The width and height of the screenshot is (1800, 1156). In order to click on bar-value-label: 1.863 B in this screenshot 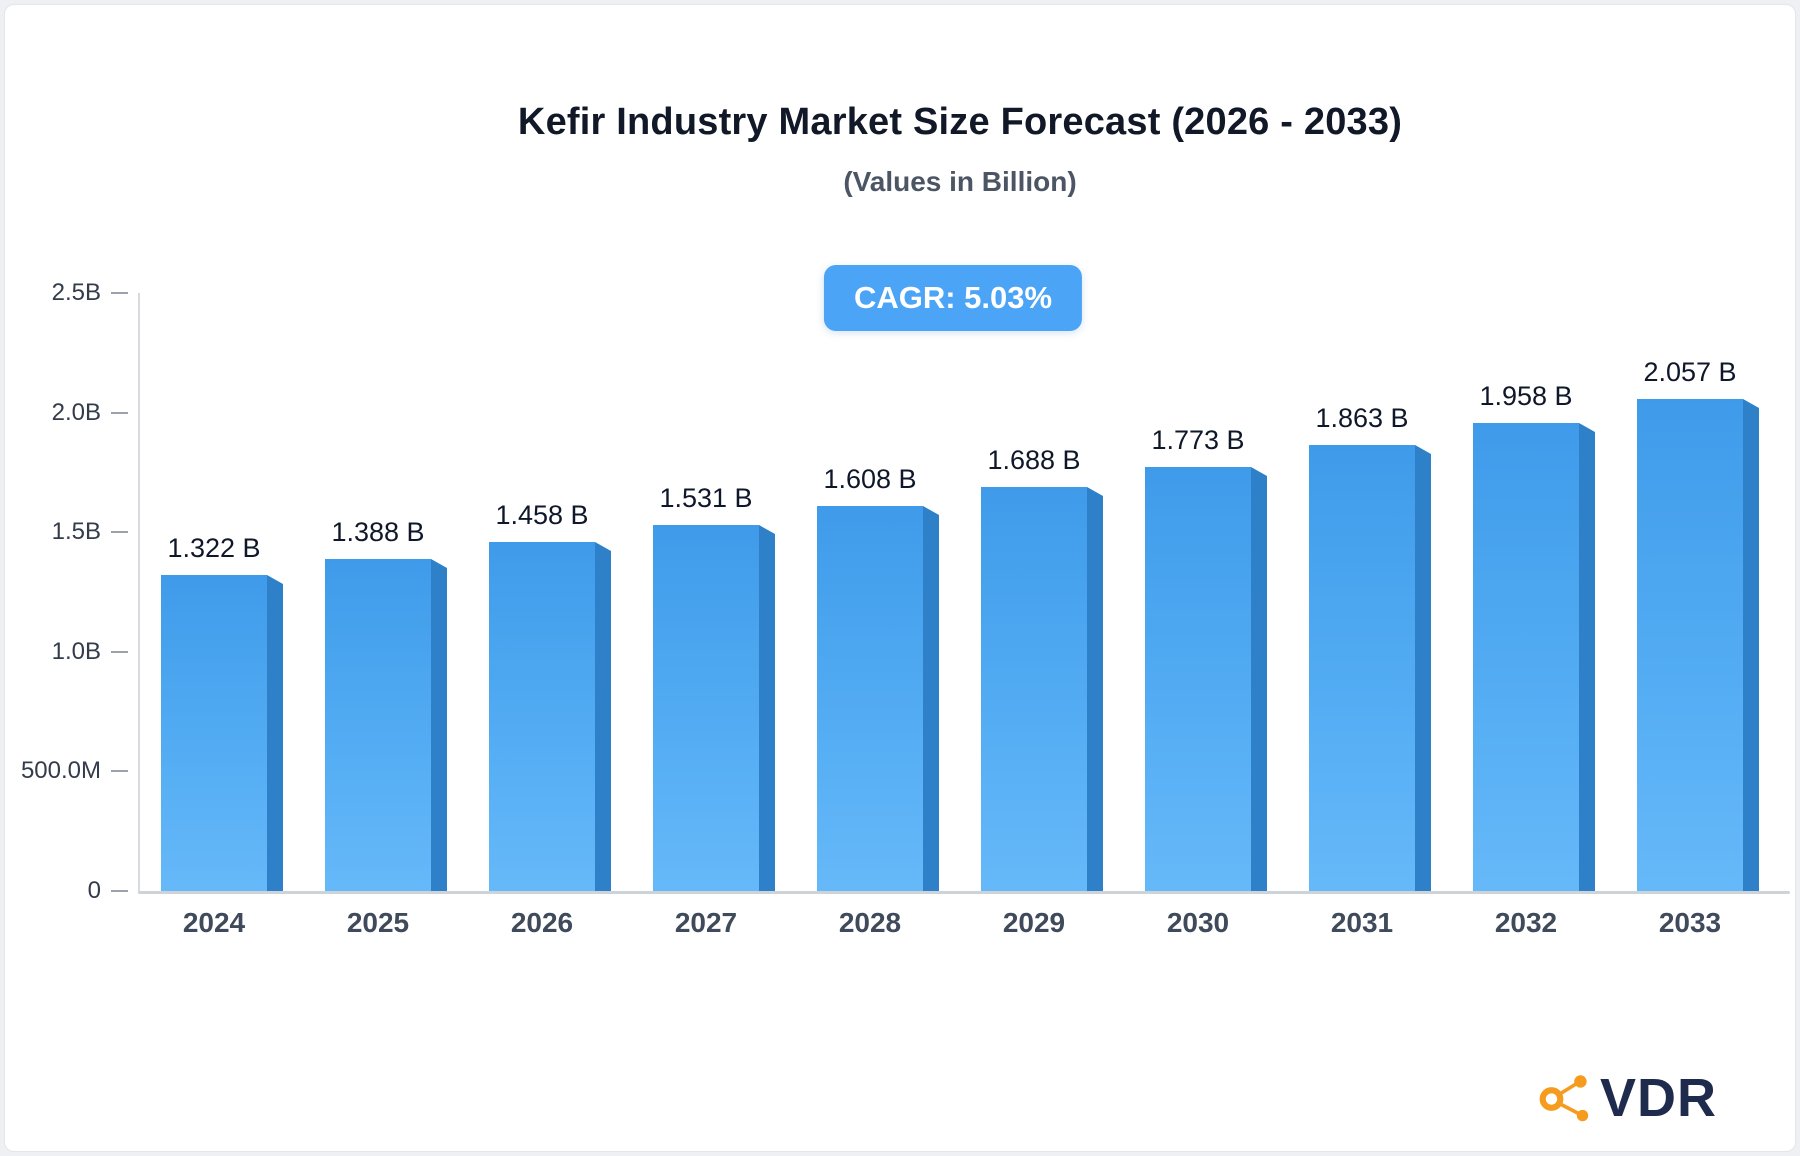, I will do `click(1362, 418)`.